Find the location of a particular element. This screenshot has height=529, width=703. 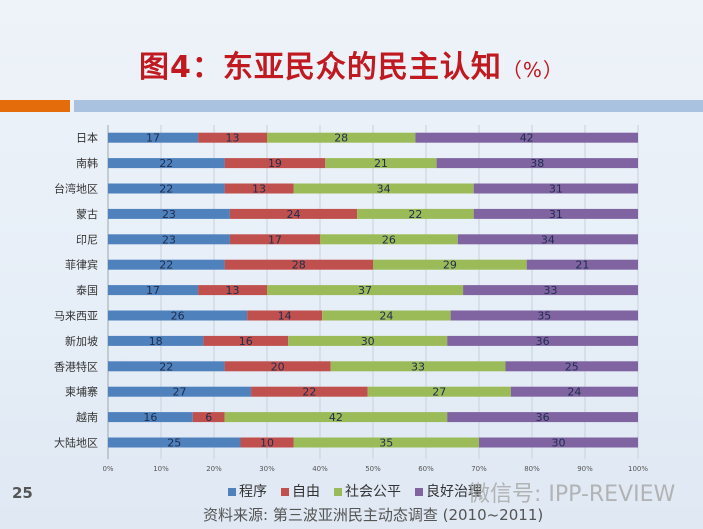

data-label: 28 is located at coordinates (299, 265).